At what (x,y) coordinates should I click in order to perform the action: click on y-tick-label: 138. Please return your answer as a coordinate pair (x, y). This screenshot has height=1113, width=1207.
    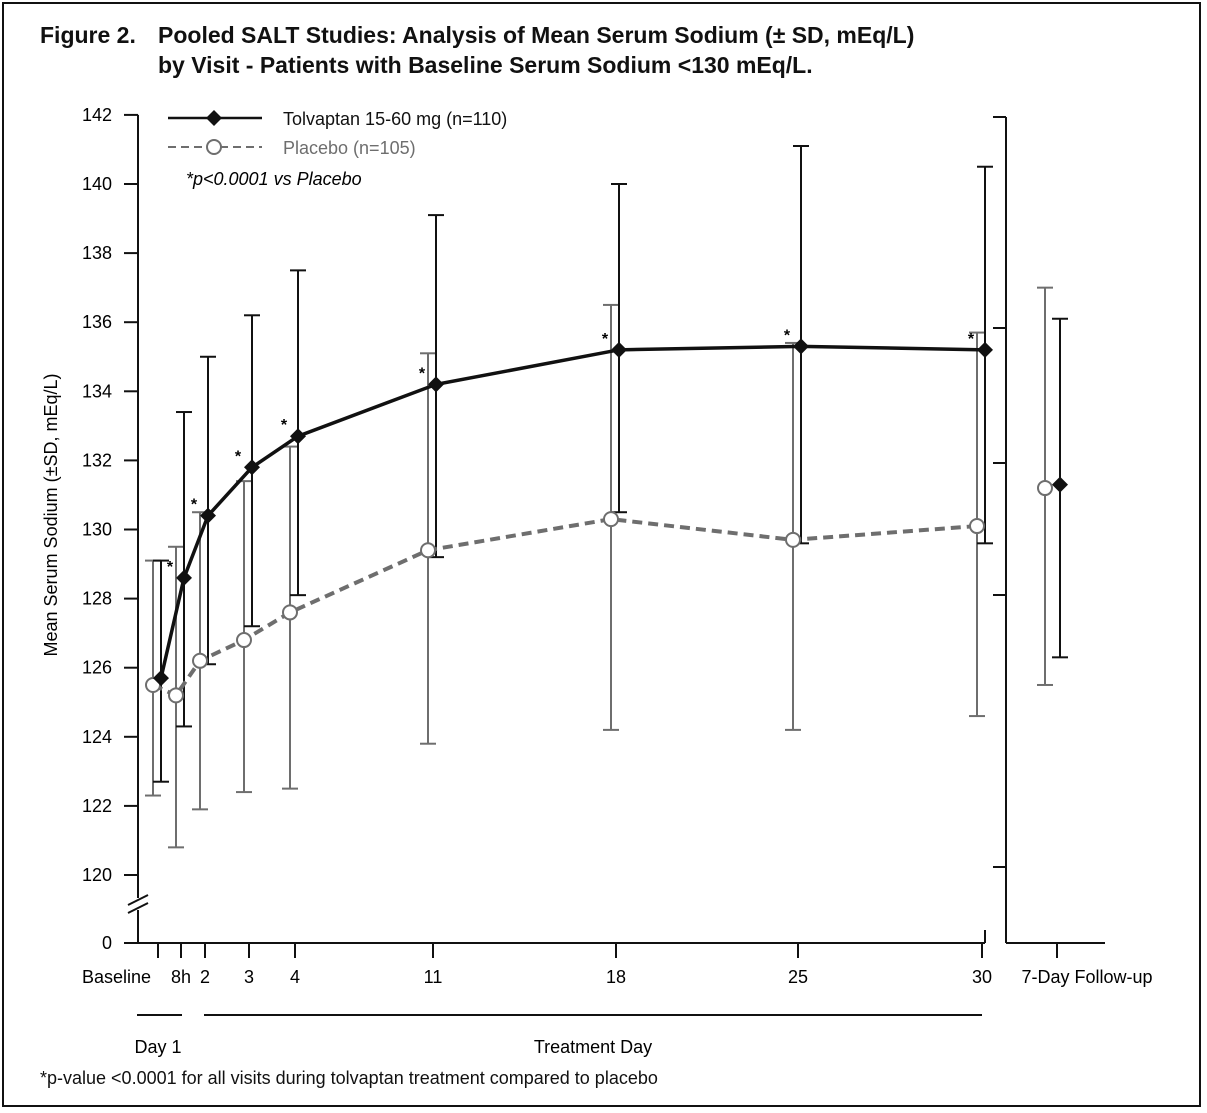
    Looking at the image, I should click on (97, 253).